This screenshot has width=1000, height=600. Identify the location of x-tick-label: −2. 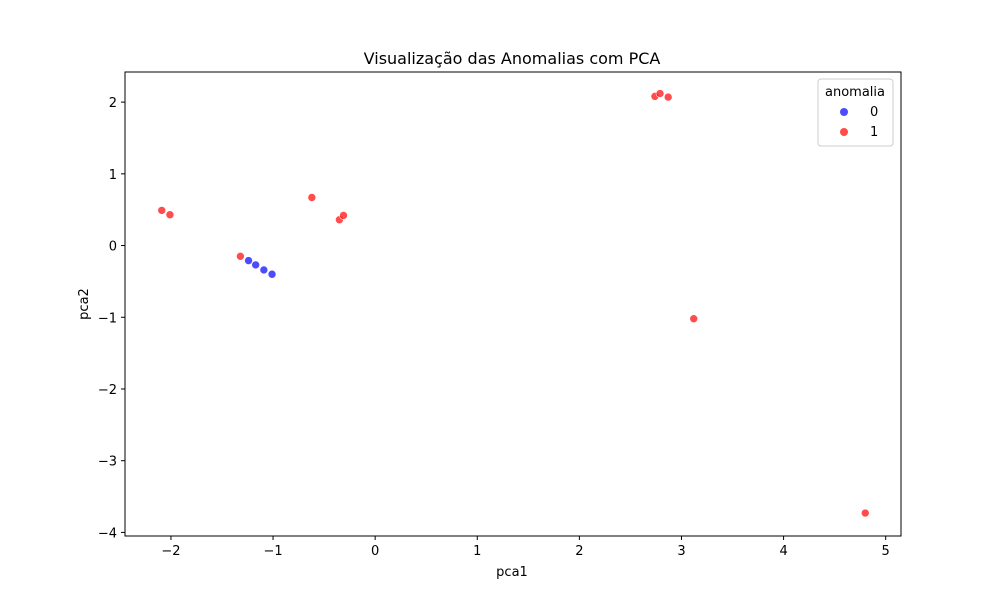
(170, 551).